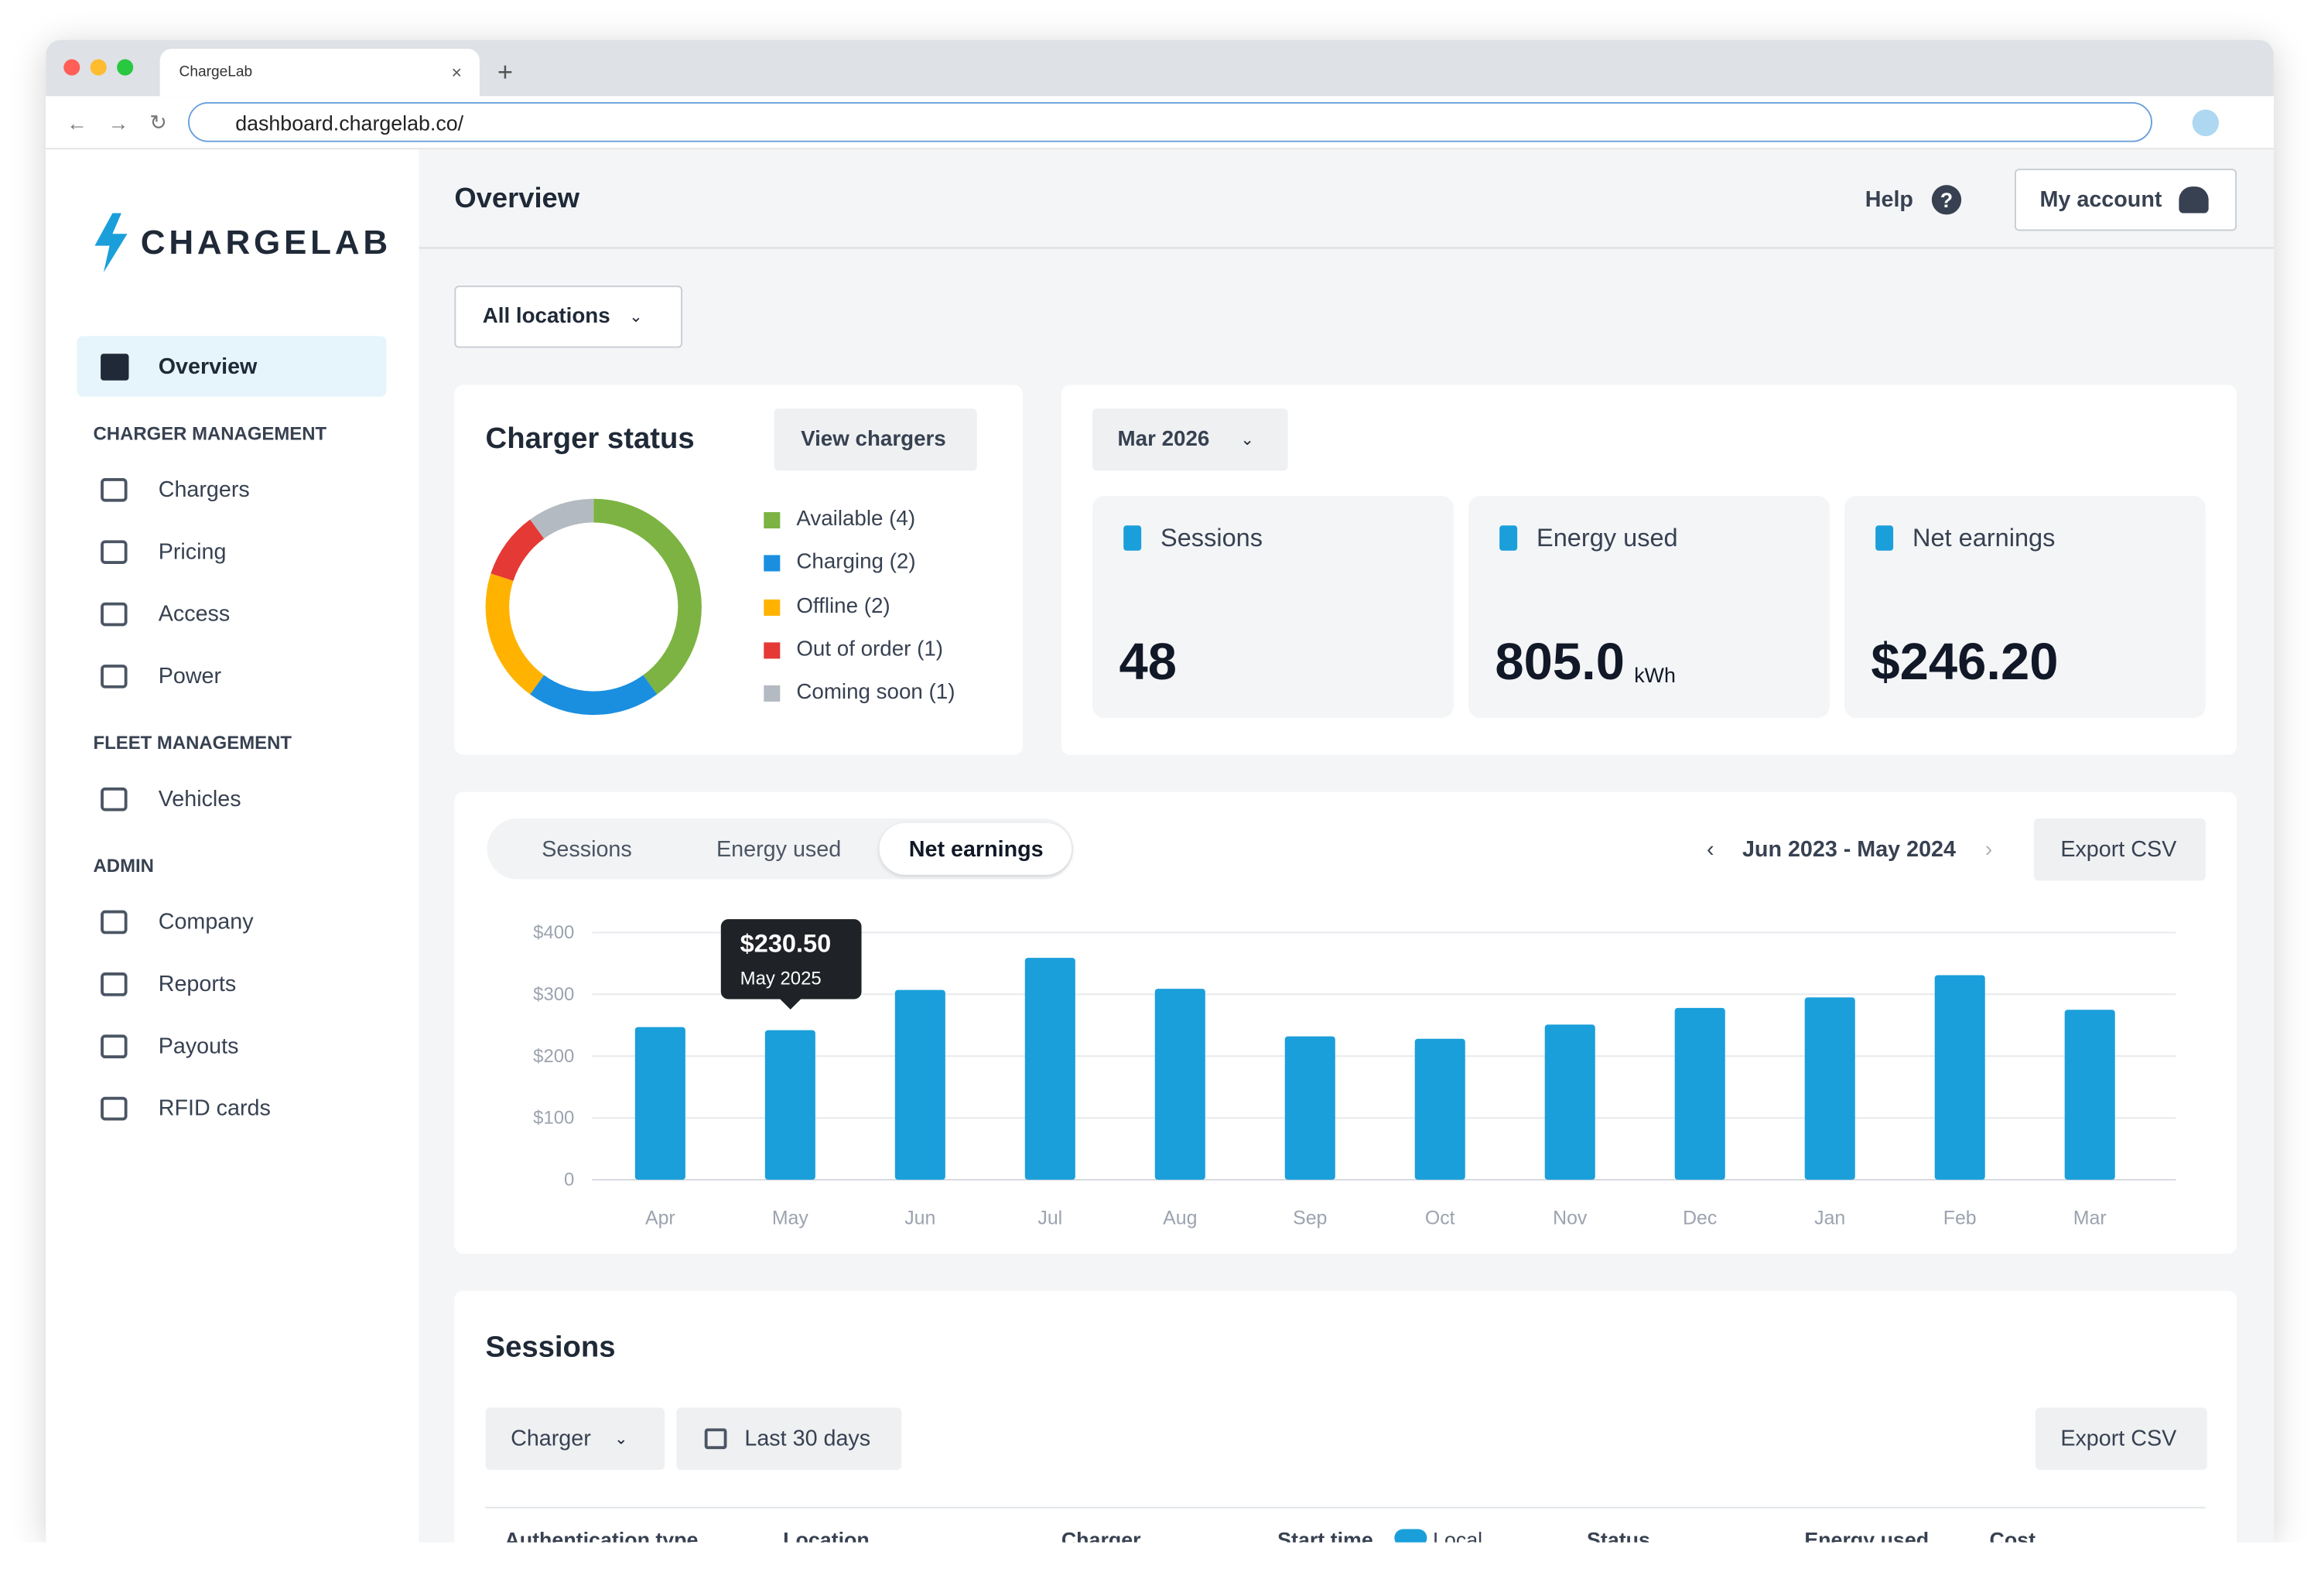  Describe the element at coordinates (123, 866) in the screenshot. I see `nav-heading: ADMIN` at that location.